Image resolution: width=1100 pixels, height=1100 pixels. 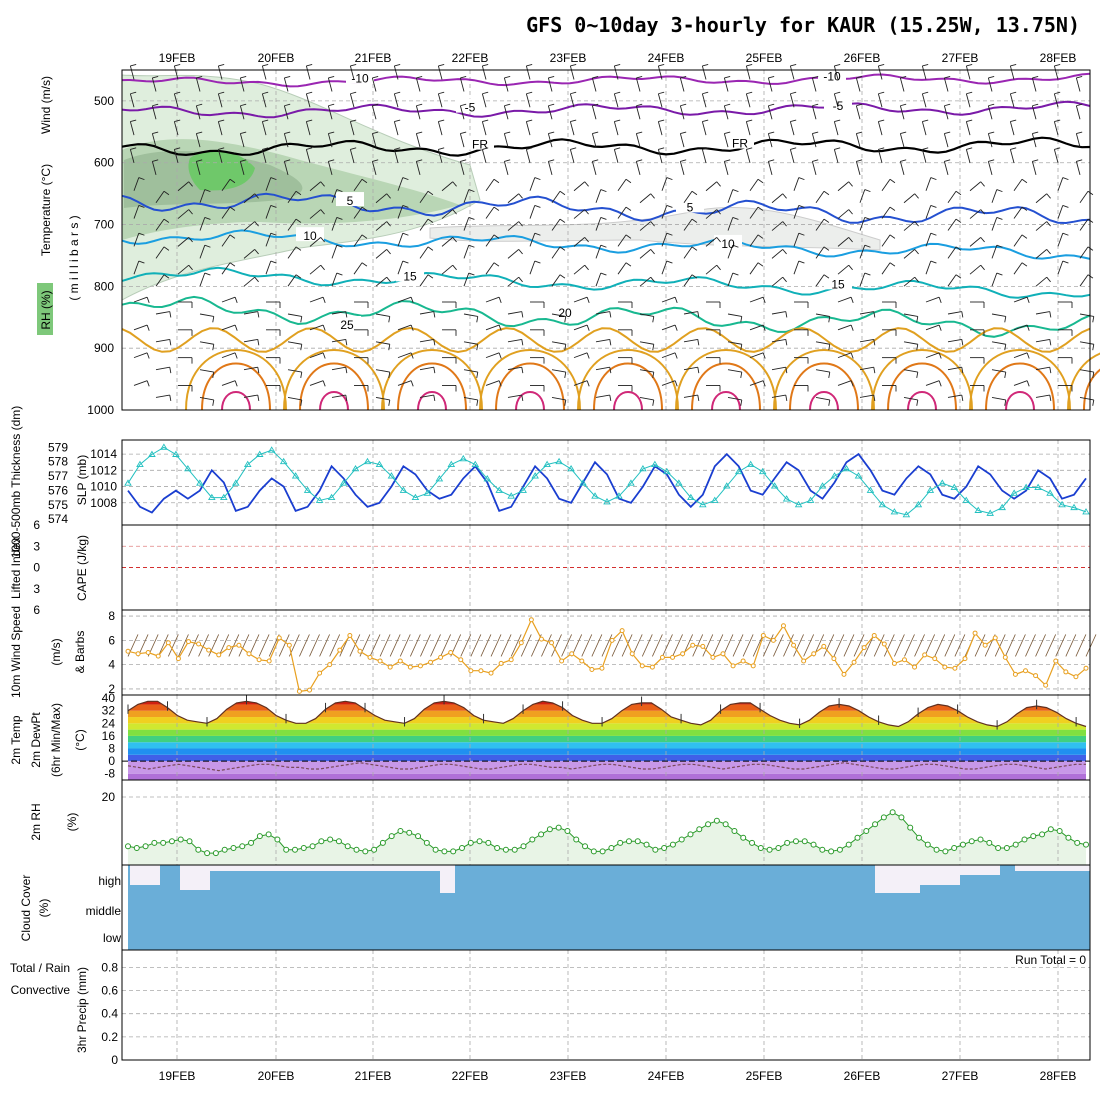 I want to click on ylabel-precip-total: Total / Rain, so click(x=40, y=968).